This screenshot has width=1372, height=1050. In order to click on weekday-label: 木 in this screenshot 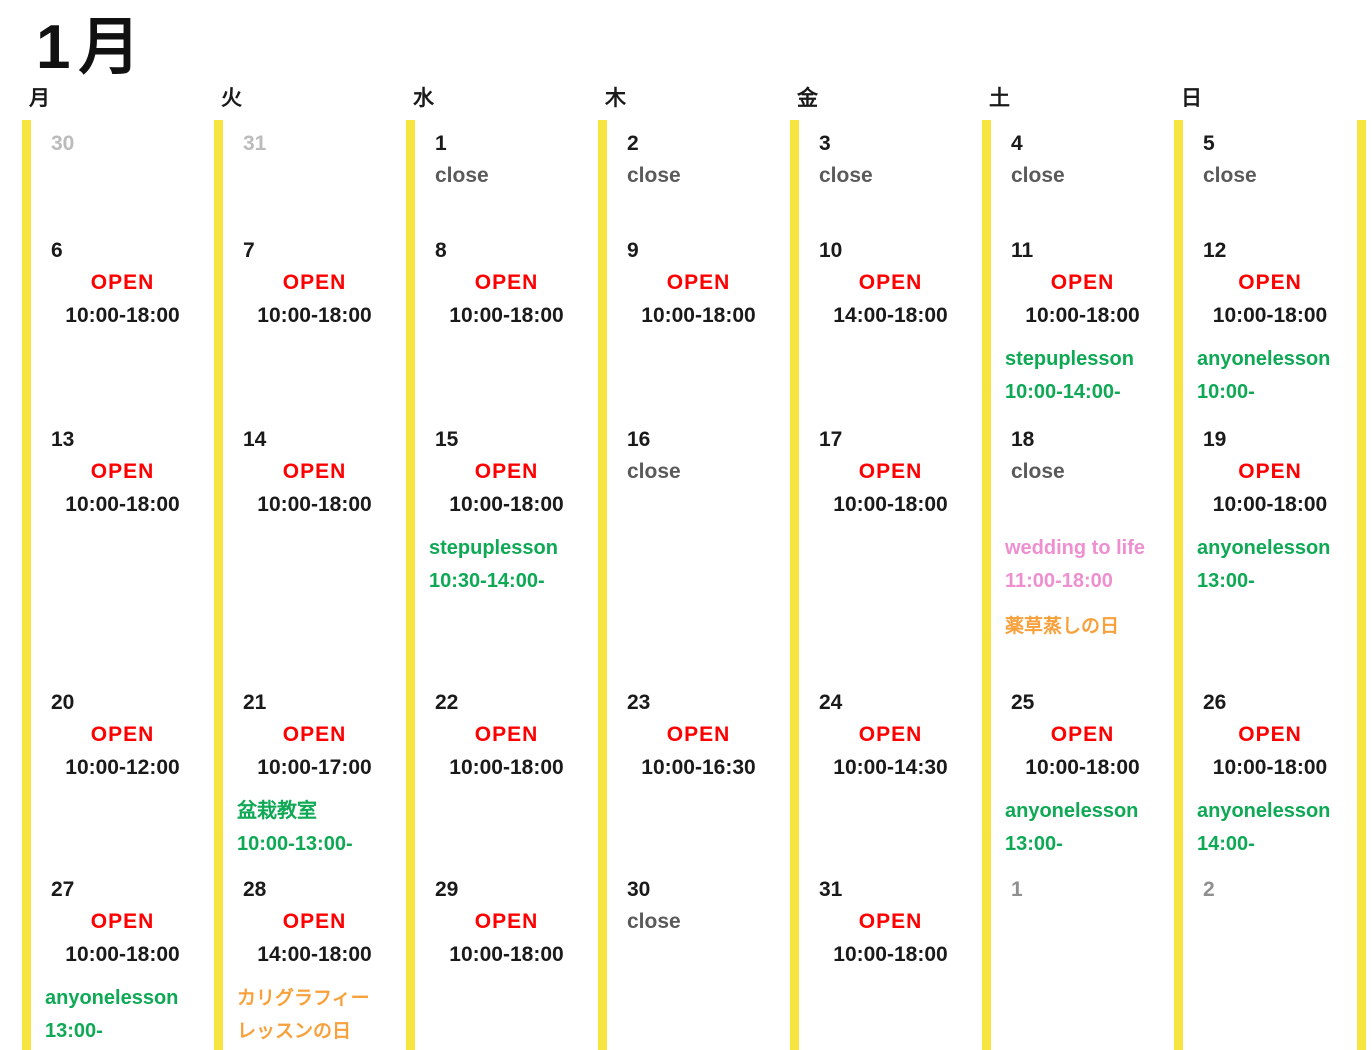, I will do `click(615, 98)`.